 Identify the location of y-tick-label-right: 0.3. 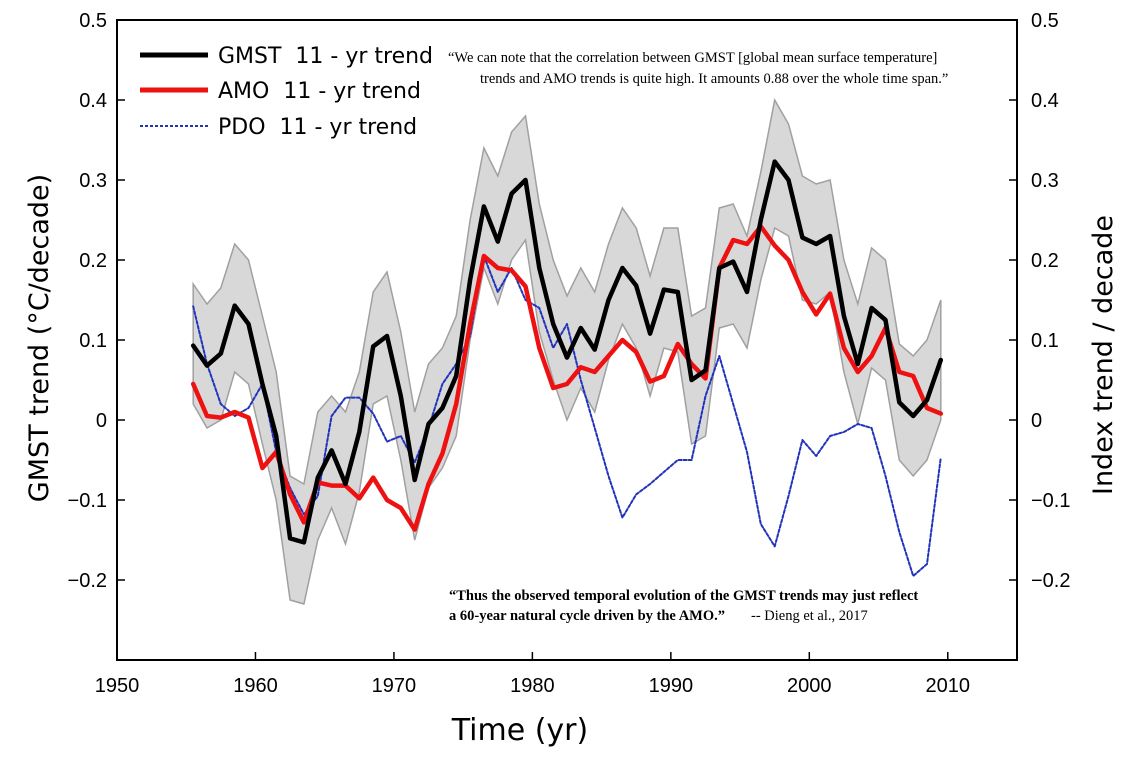
(1045, 181).